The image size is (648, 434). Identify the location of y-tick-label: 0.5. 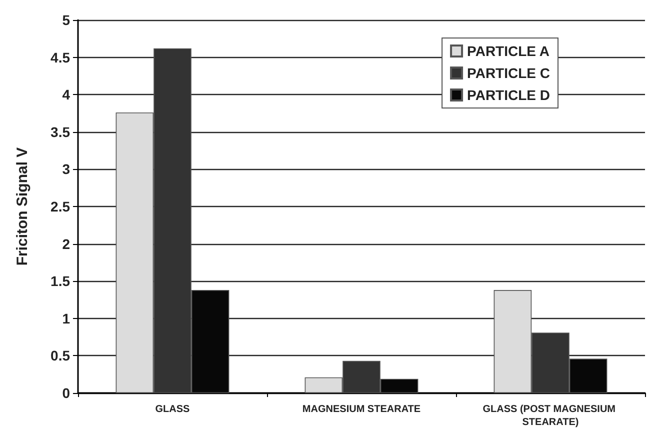
(60, 356).